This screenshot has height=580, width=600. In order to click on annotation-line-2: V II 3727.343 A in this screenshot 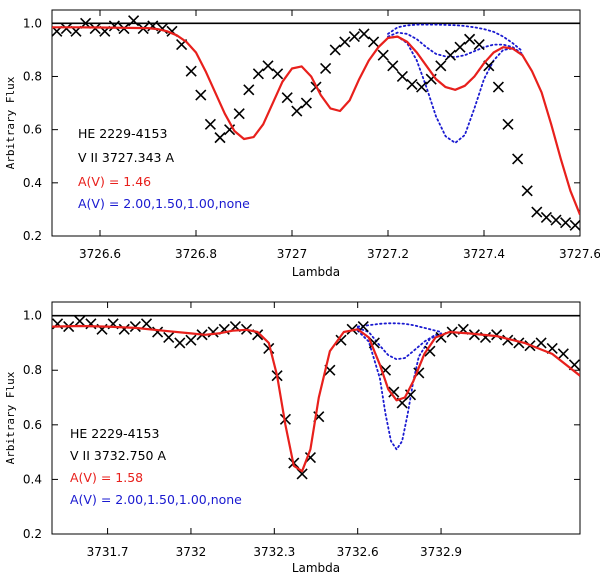, I will do `click(126, 157)`.